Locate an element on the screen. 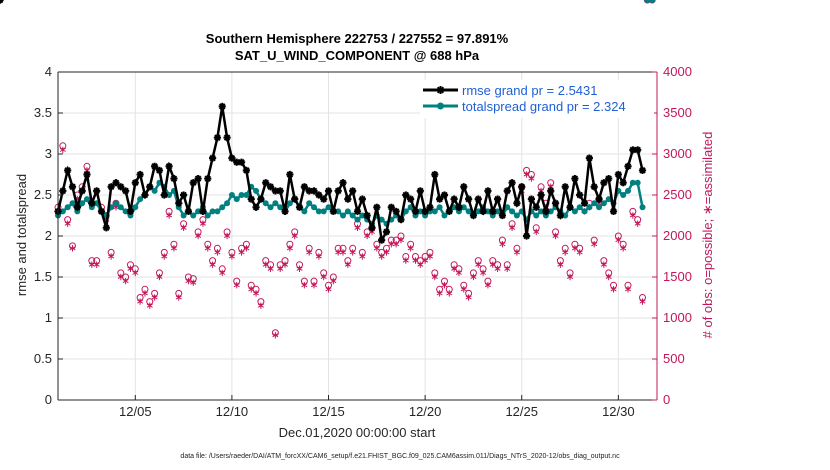 This screenshot has width=830, height=470. y2-tick-label: 2500 is located at coordinates (677, 194).